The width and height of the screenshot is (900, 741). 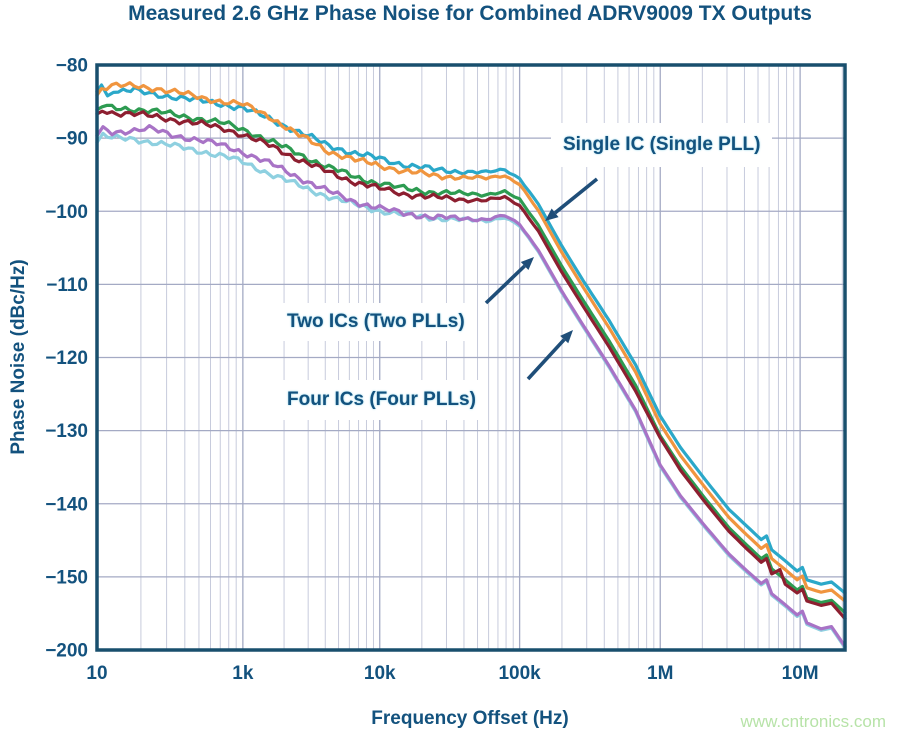 What do you see at coordinates (380, 673) in the screenshot?
I see `x-tick-label: 10k` at bounding box center [380, 673].